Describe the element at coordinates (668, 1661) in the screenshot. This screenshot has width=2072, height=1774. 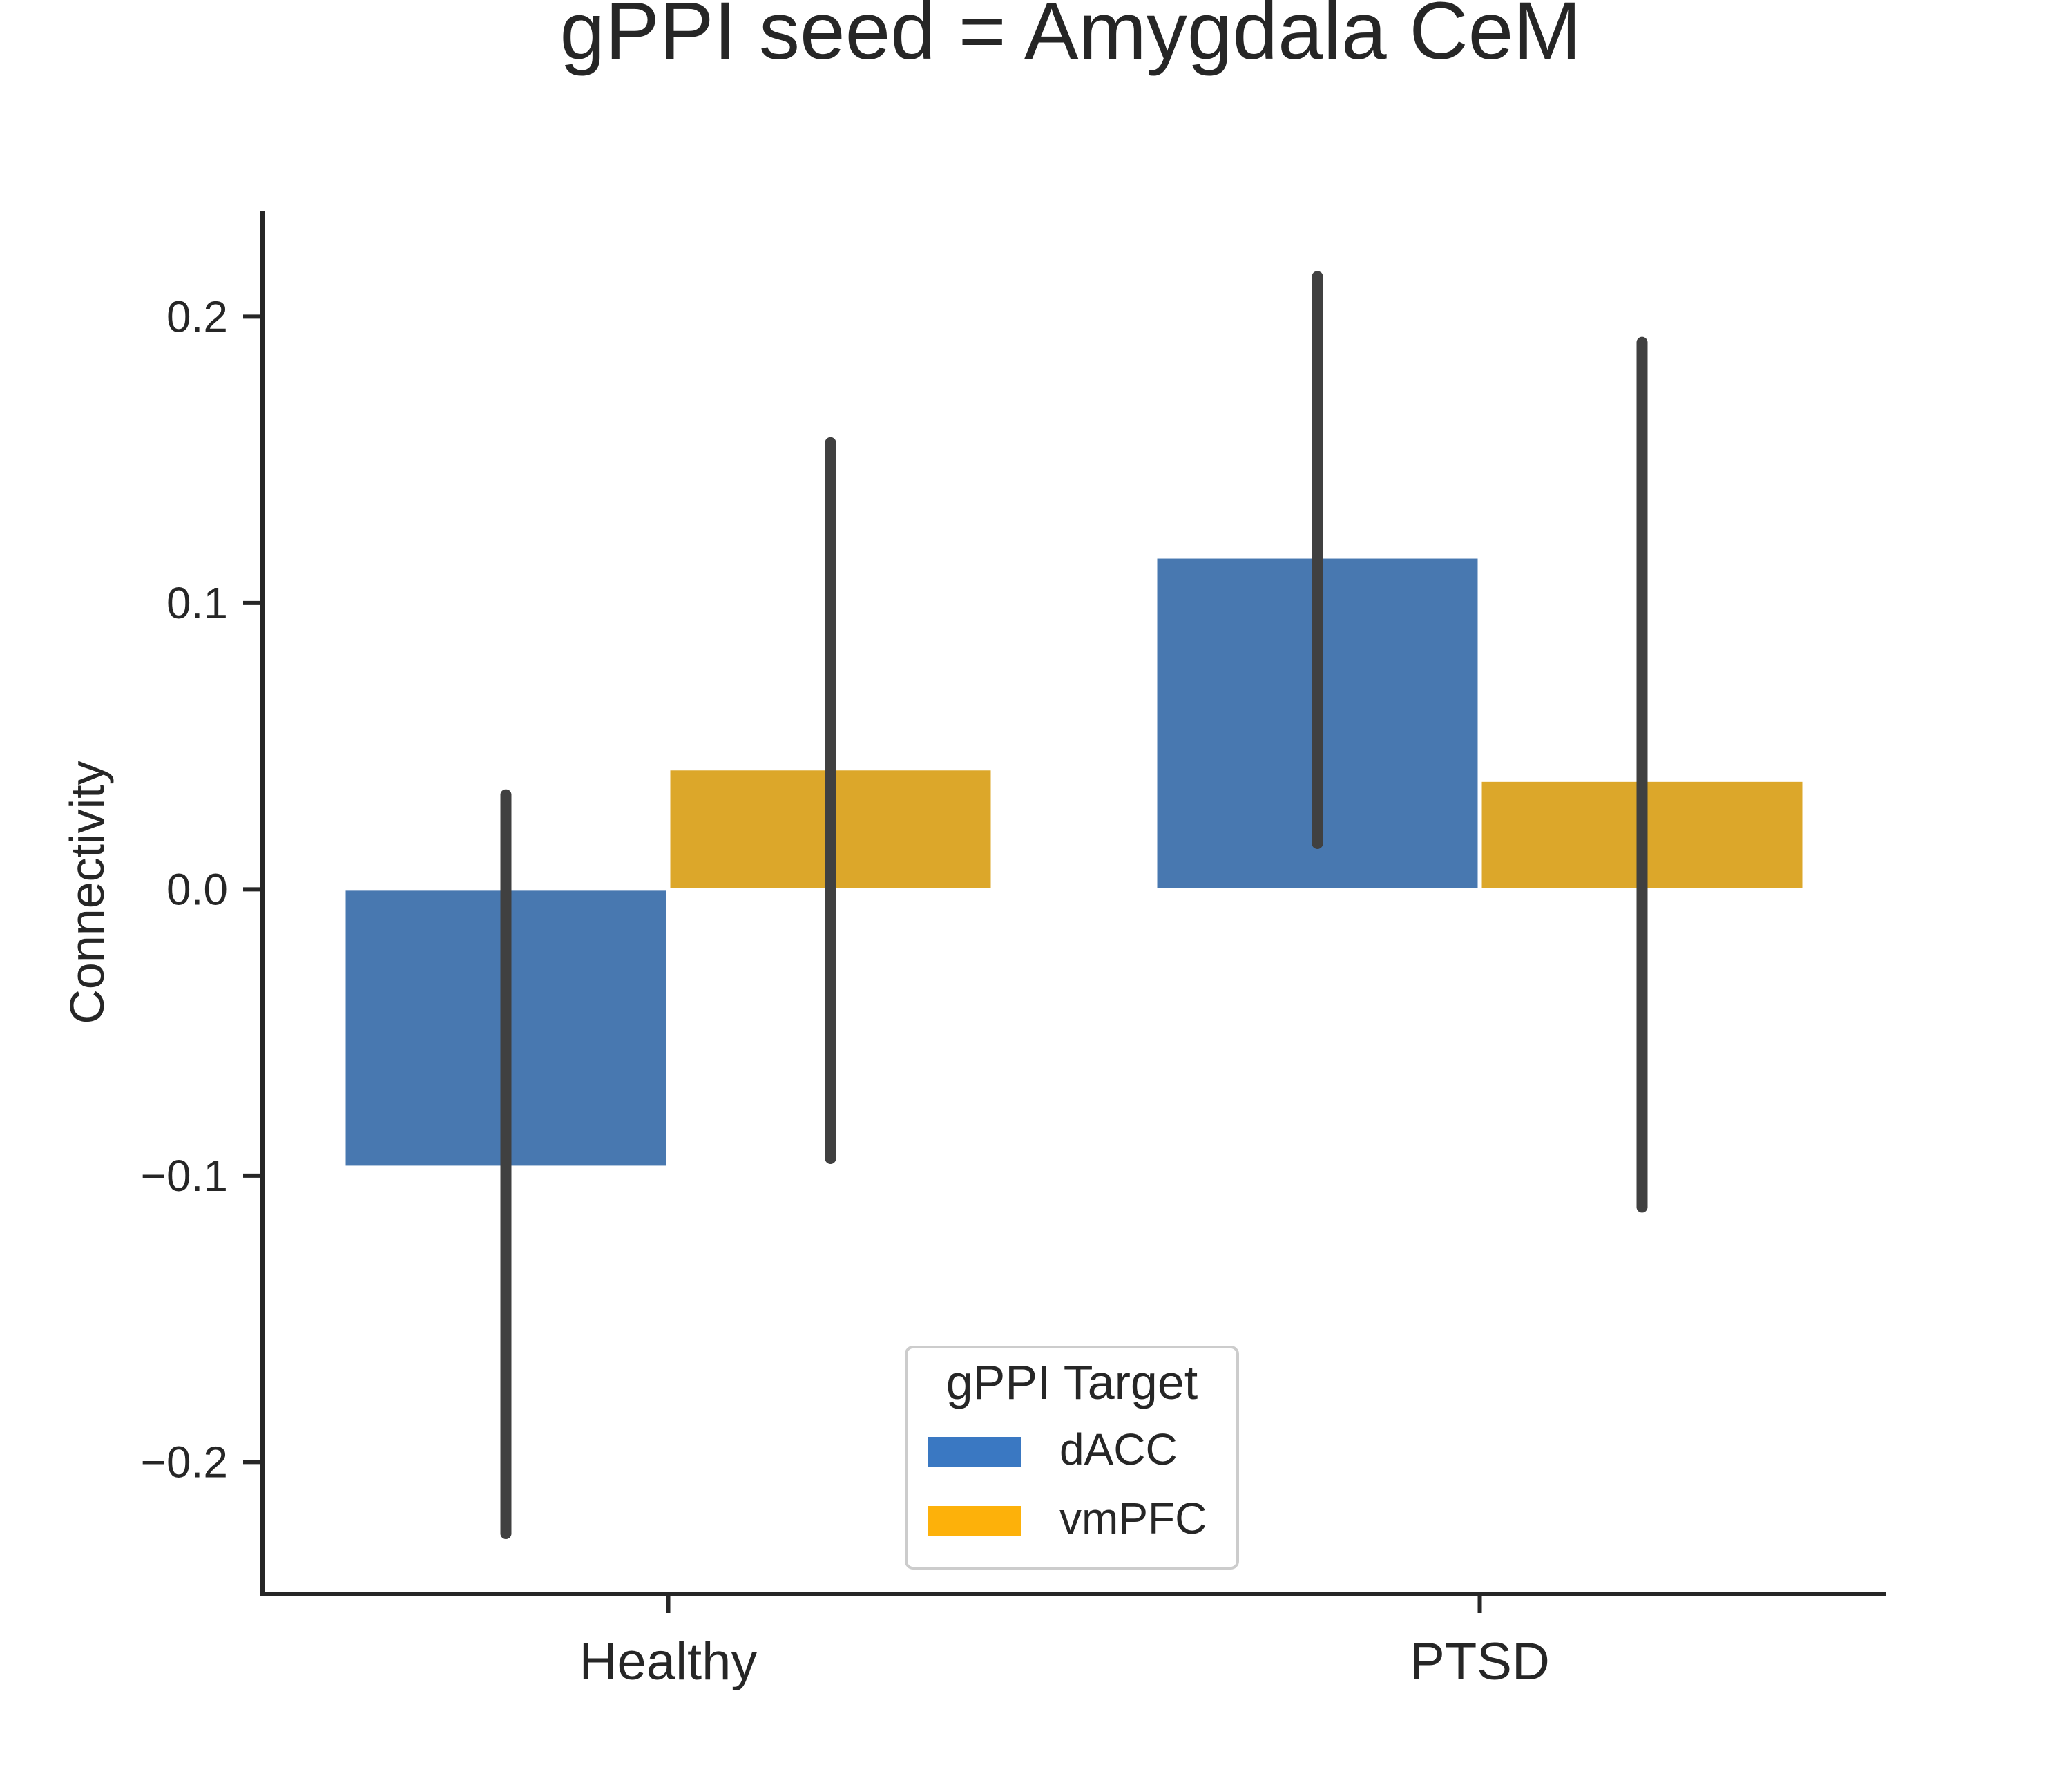
I see `x-tick-label: Healthy` at that location.